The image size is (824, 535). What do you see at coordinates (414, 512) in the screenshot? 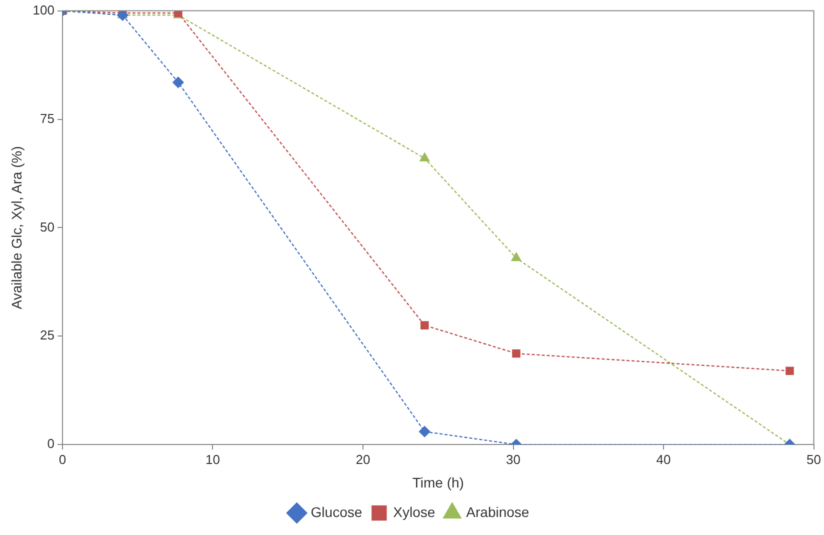
I see `legend-label: Xylose` at bounding box center [414, 512].